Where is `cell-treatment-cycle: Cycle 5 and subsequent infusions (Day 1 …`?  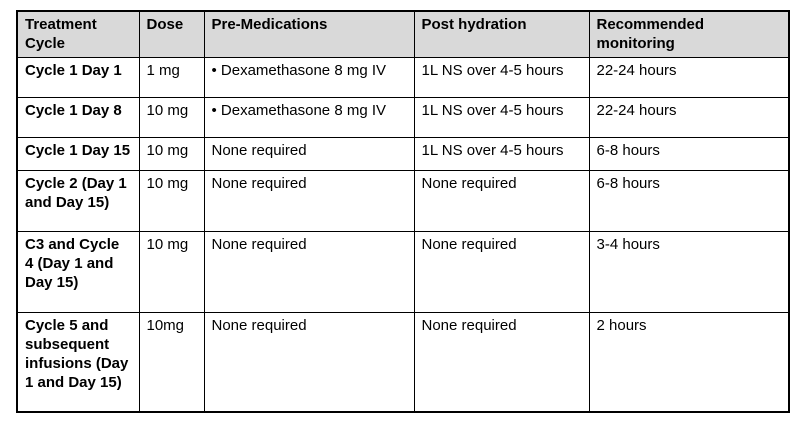
cell-treatment-cycle: Cycle 5 and subsequent infusions (Day 1 … is located at coordinates (78, 362).